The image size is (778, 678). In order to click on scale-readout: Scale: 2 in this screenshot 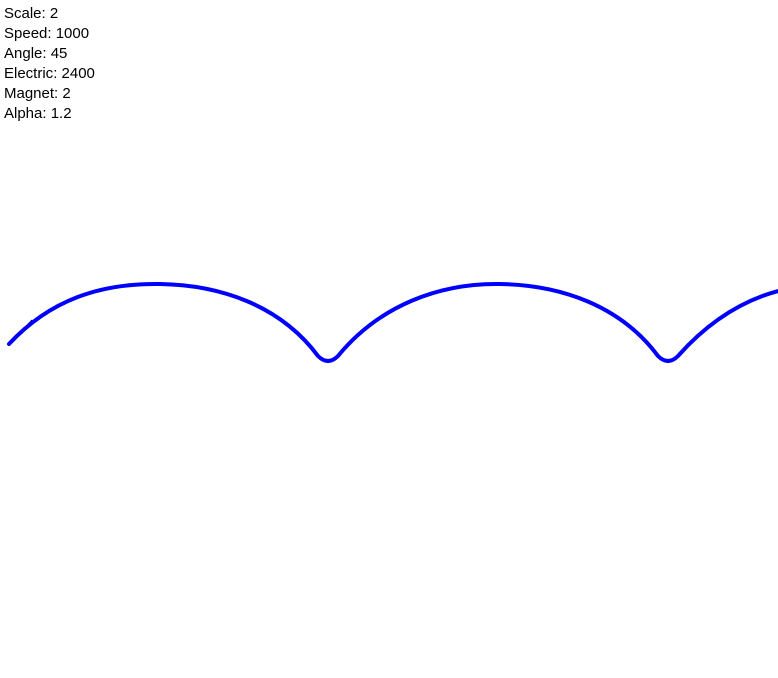, I will do `click(31, 13)`.